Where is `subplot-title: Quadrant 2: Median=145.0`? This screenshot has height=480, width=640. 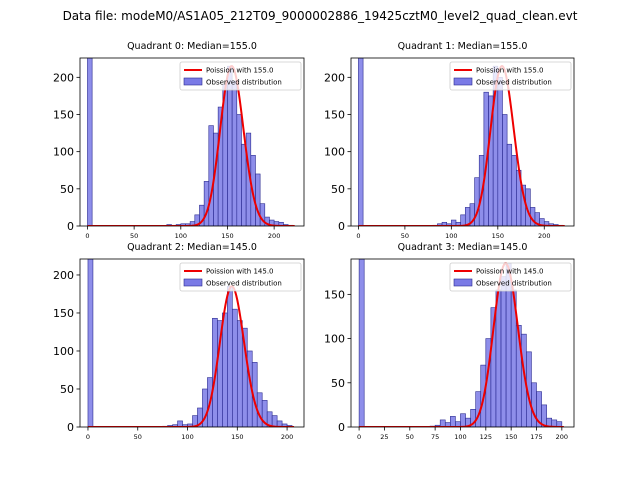 subplot-title: Quadrant 2: Median=145.0 is located at coordinates (192, 247).